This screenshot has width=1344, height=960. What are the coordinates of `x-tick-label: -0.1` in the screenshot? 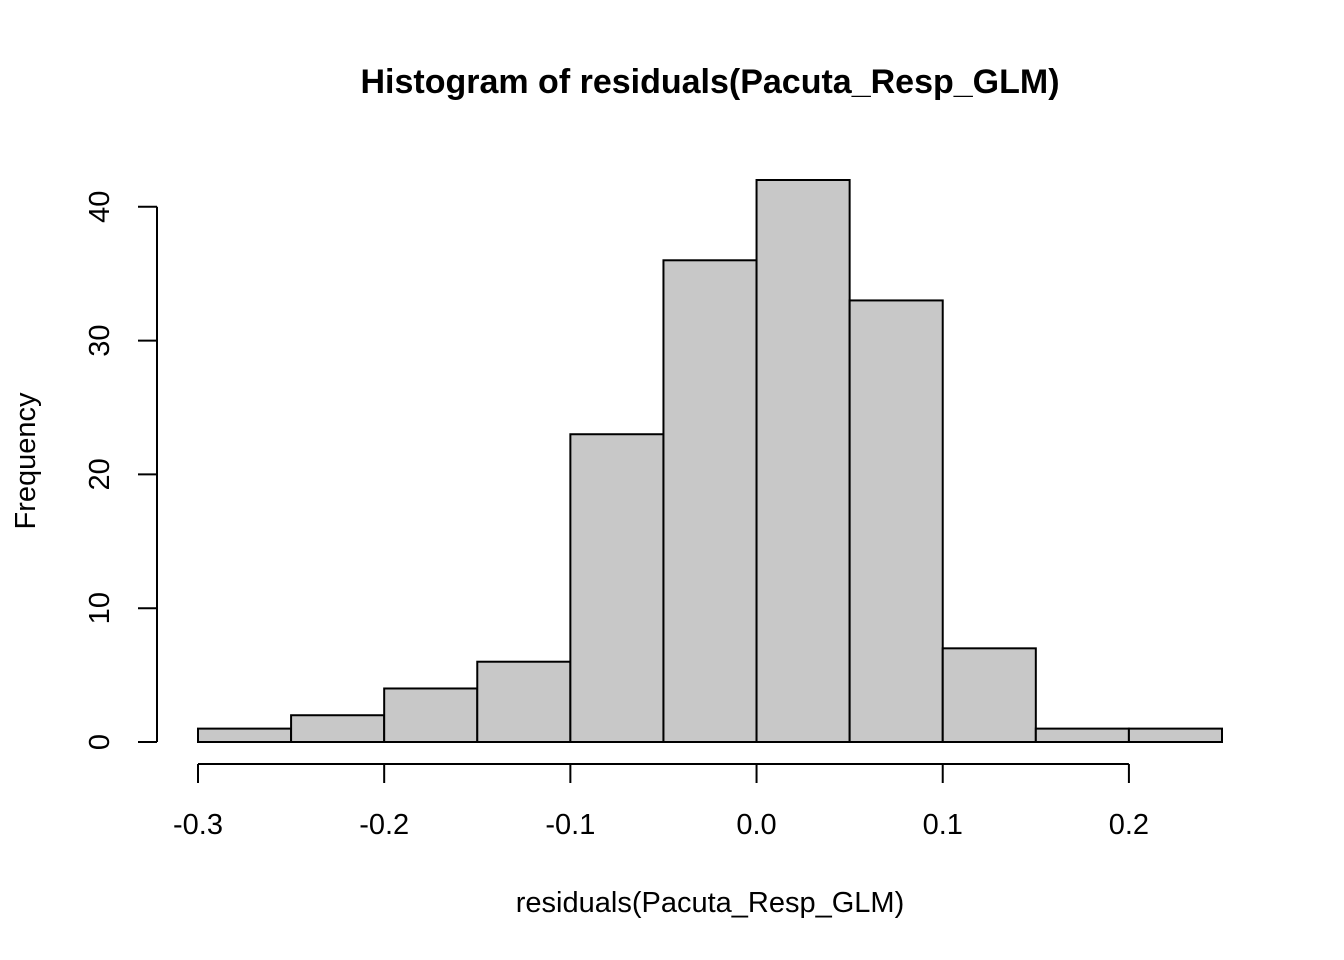 It's located at (570, 825).